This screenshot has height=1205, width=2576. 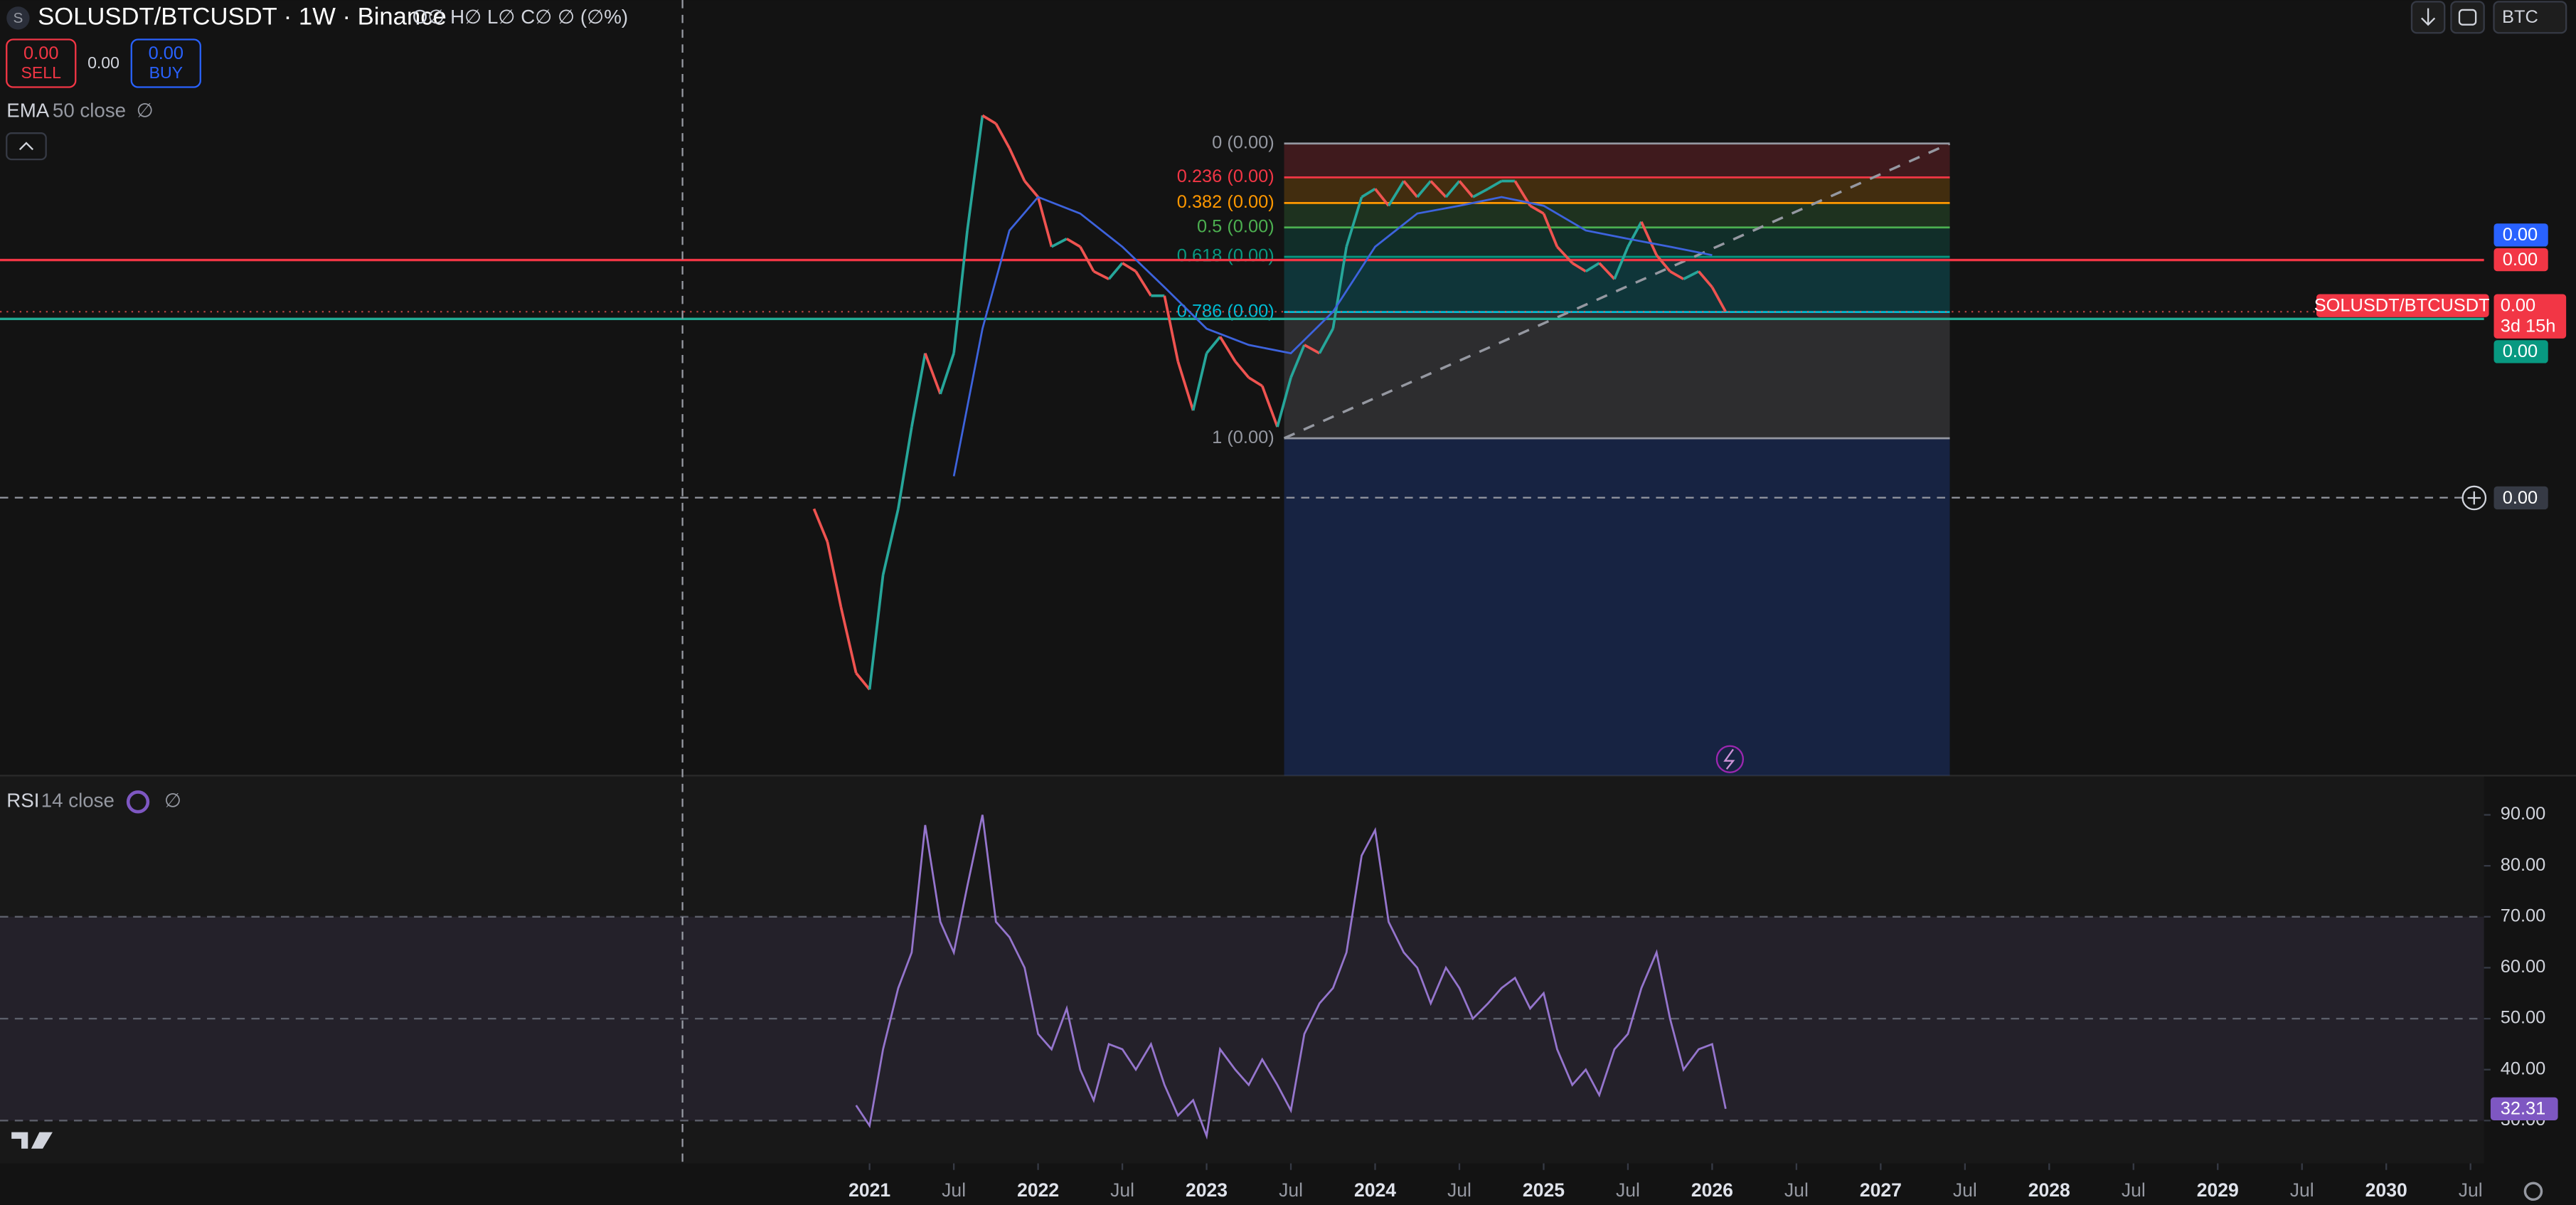 I want to click on refresh-button, so click(x=2467, y=17).